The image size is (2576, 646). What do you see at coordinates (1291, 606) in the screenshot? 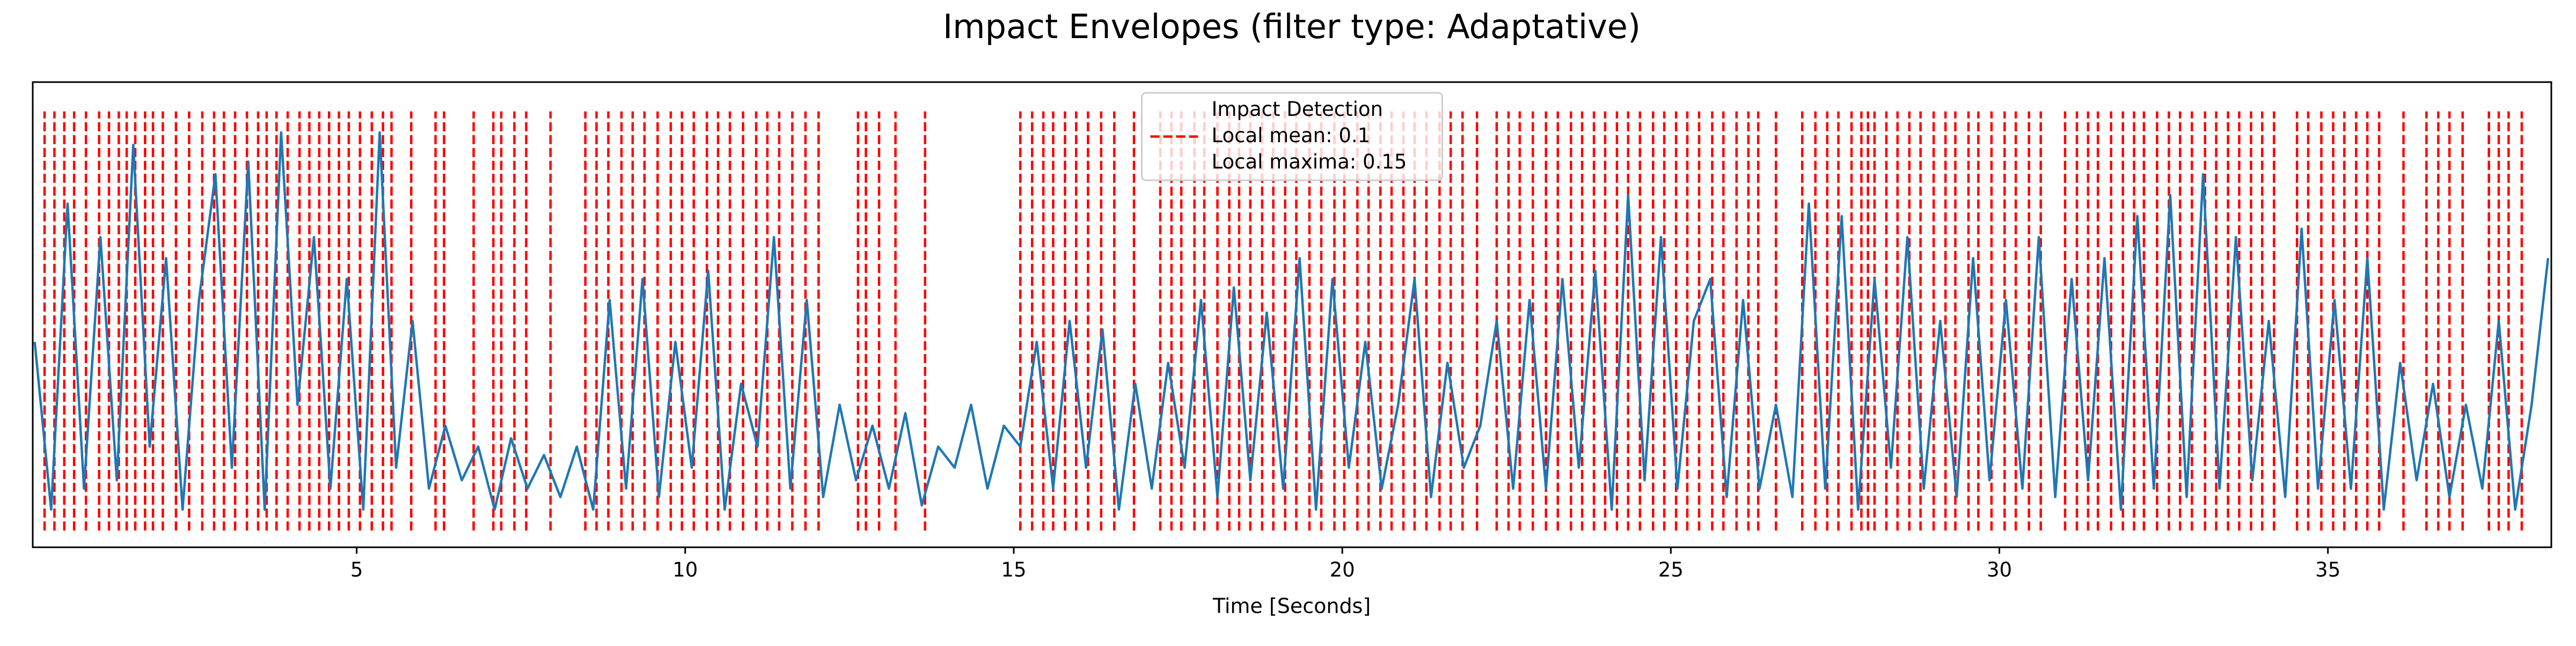
I see `x-axis-label: Time [Seconds]` at bounding box center [1291, 606].